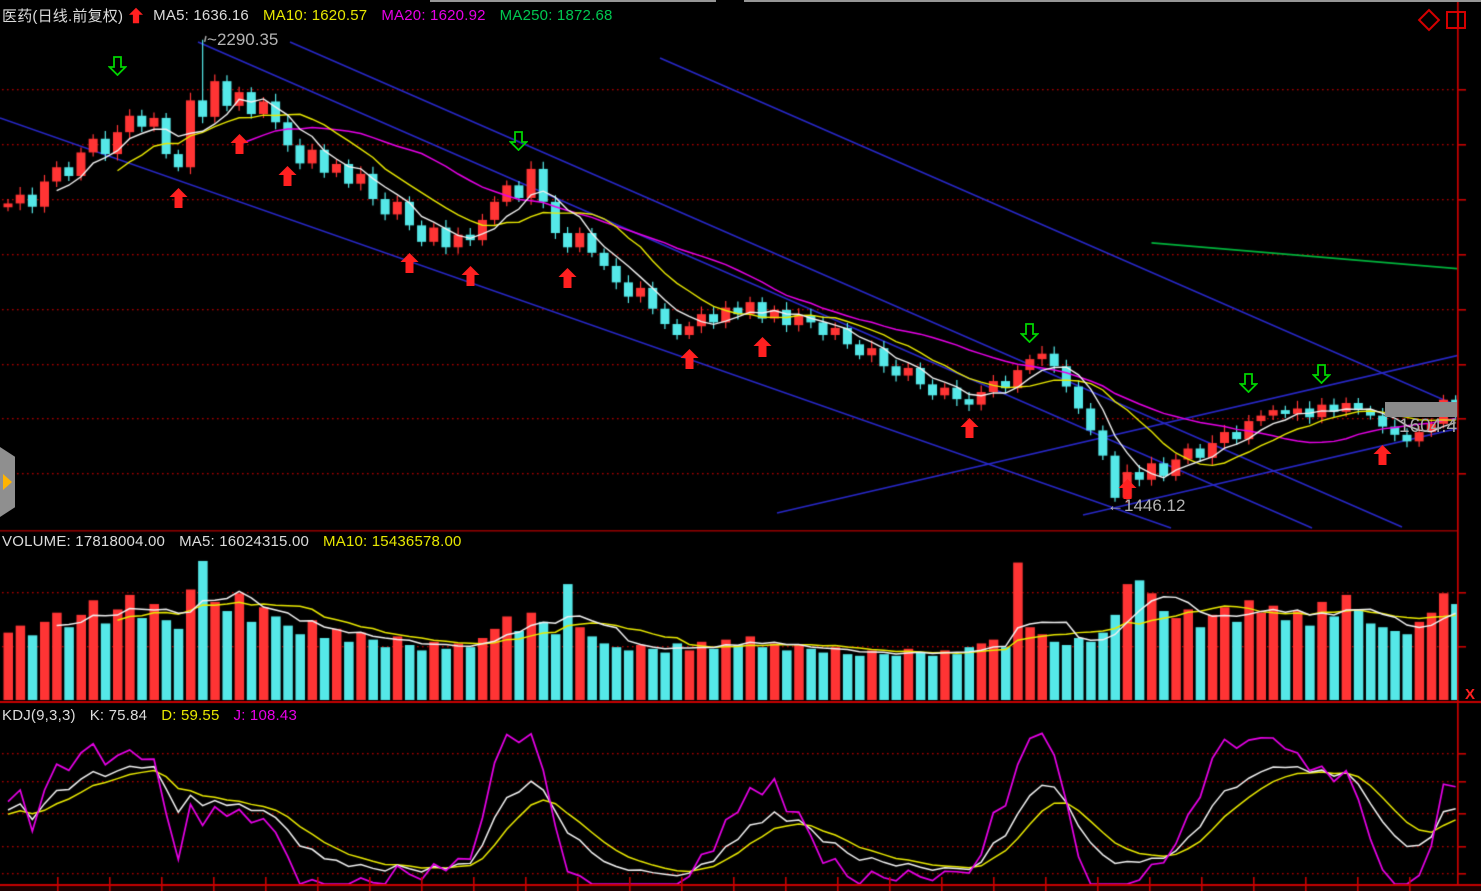 The height and width of the screenshot is (891, 1481). I want to click on peak-marker: ~, so click(212, 39).